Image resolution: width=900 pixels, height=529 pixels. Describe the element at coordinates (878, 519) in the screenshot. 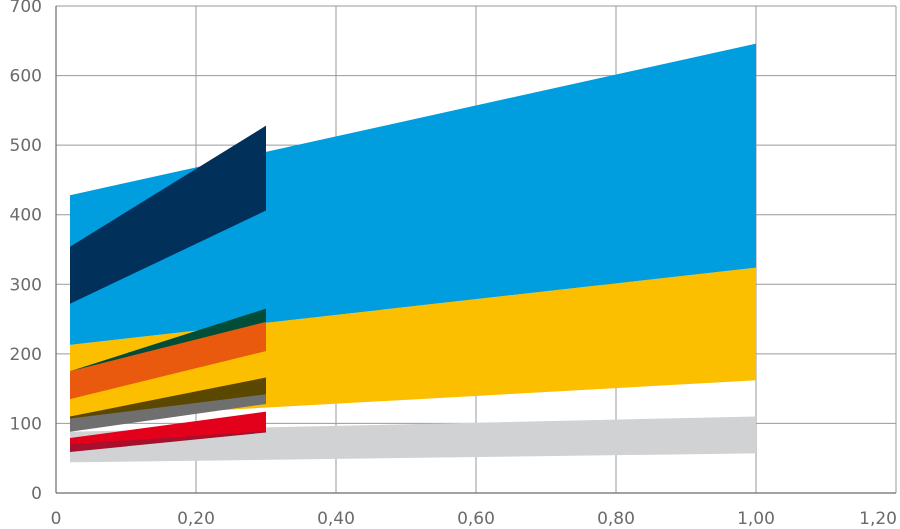

I see `x-tick-label: 1,20` at that location.